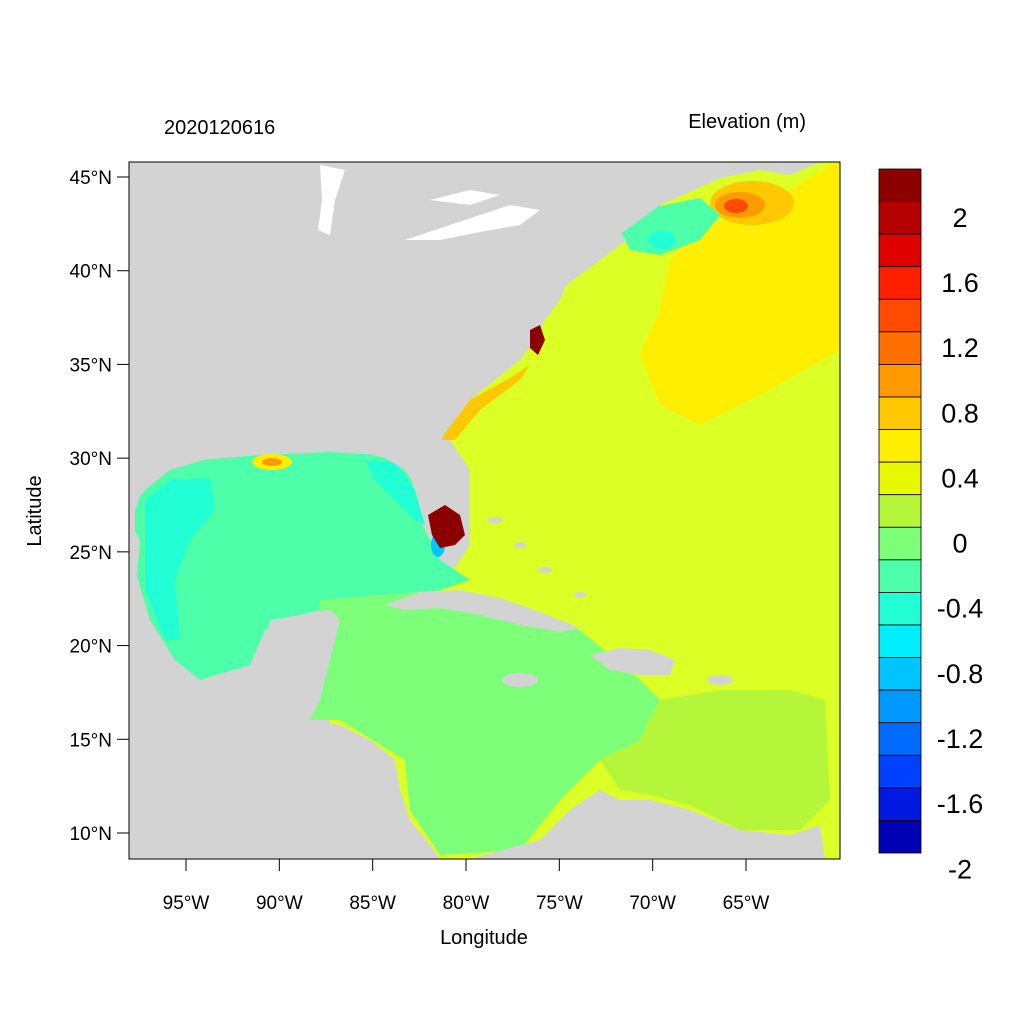 The width and height of the screenshot is (1024, 1024). Describe the element at coordinates (536, 557) in the screenshot. I see `bahamas-islands` at that location.